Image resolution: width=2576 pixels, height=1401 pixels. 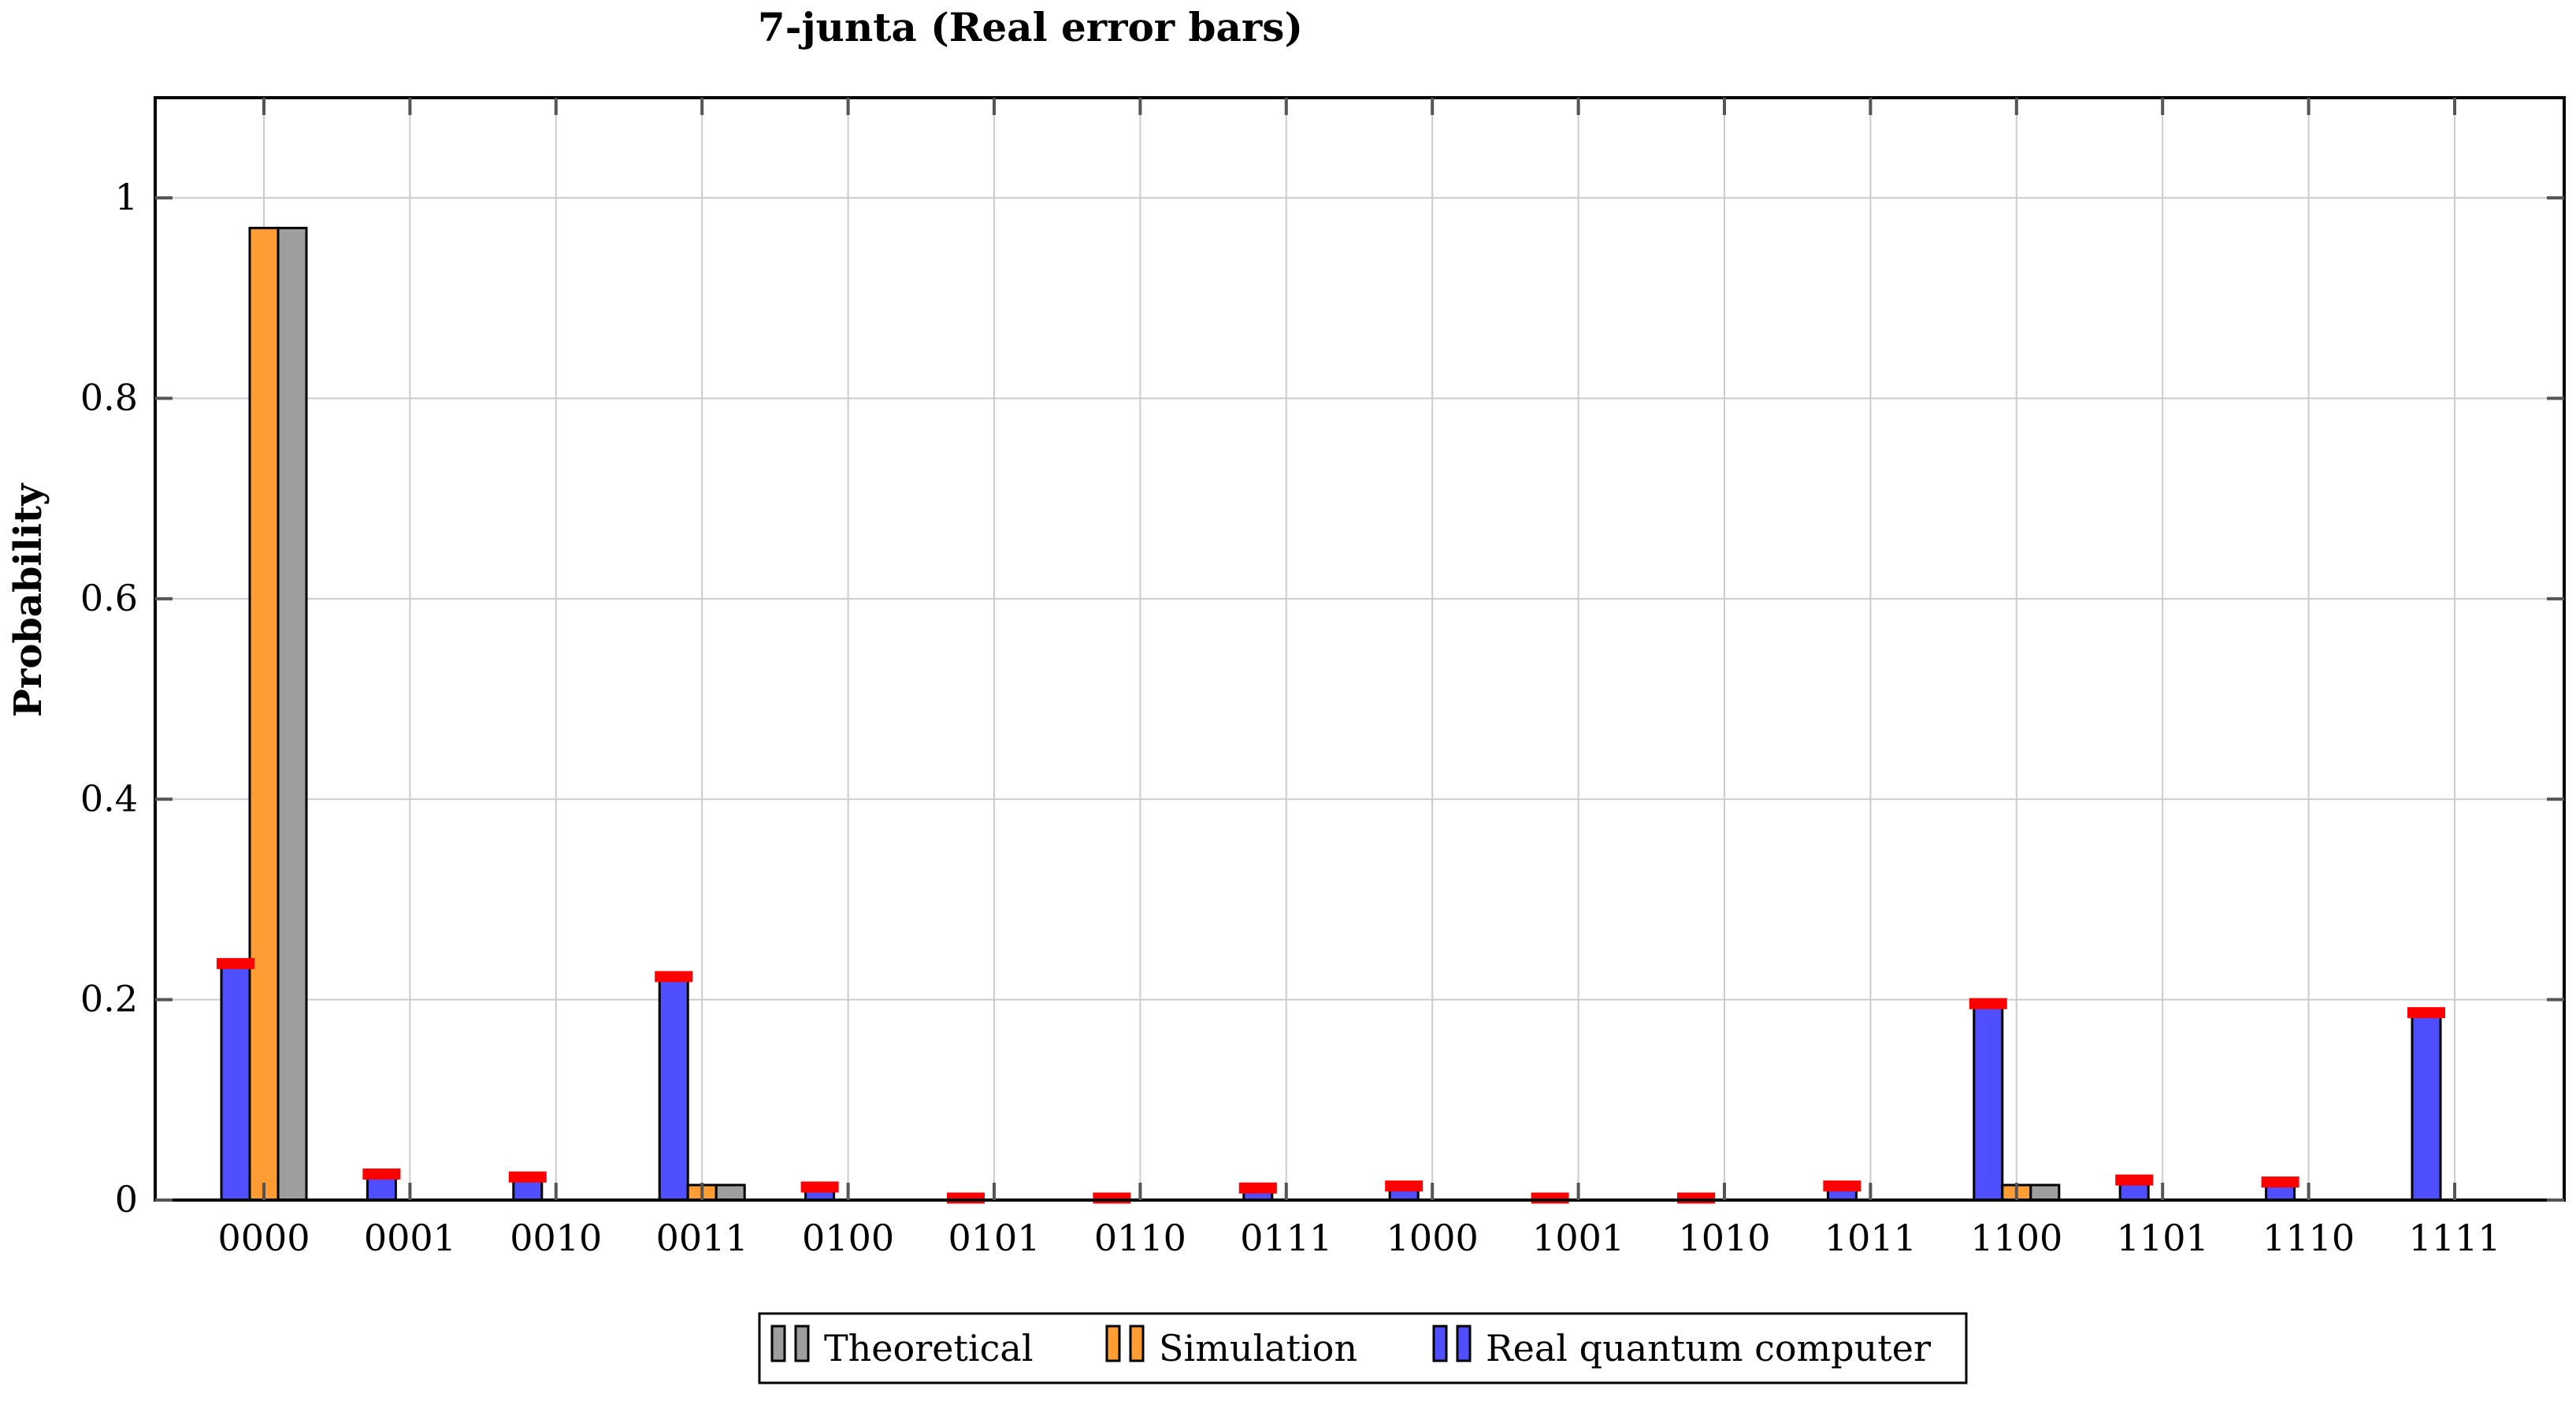 I want to click on legend-label: Real quantum computer, so click(x=1708, y=1348).